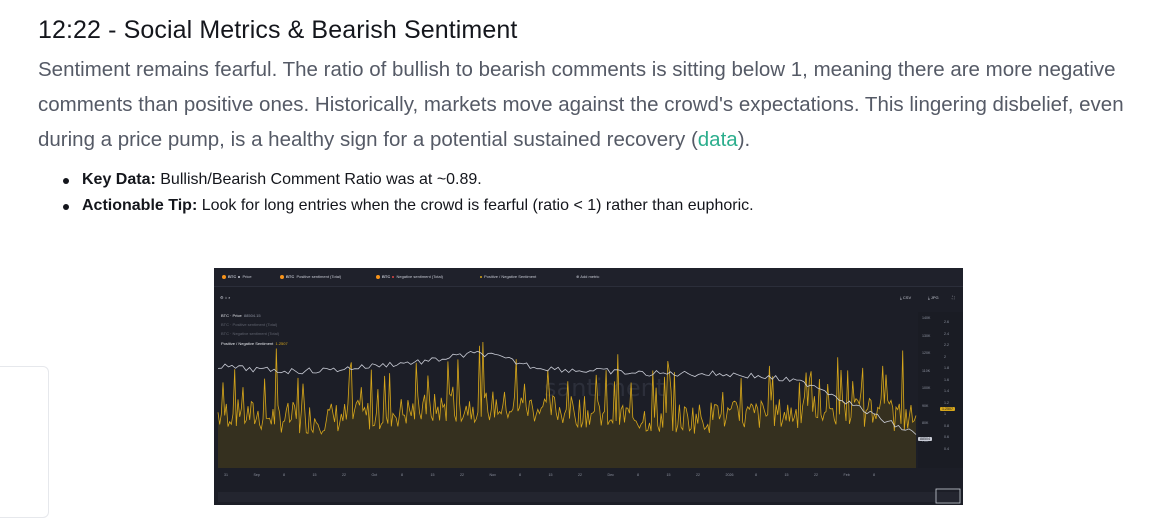 Image resolution: width=1175 pixels, height=518 pixels. I want to click on ratio-axis-tick: 0.8, so click(946, 425).